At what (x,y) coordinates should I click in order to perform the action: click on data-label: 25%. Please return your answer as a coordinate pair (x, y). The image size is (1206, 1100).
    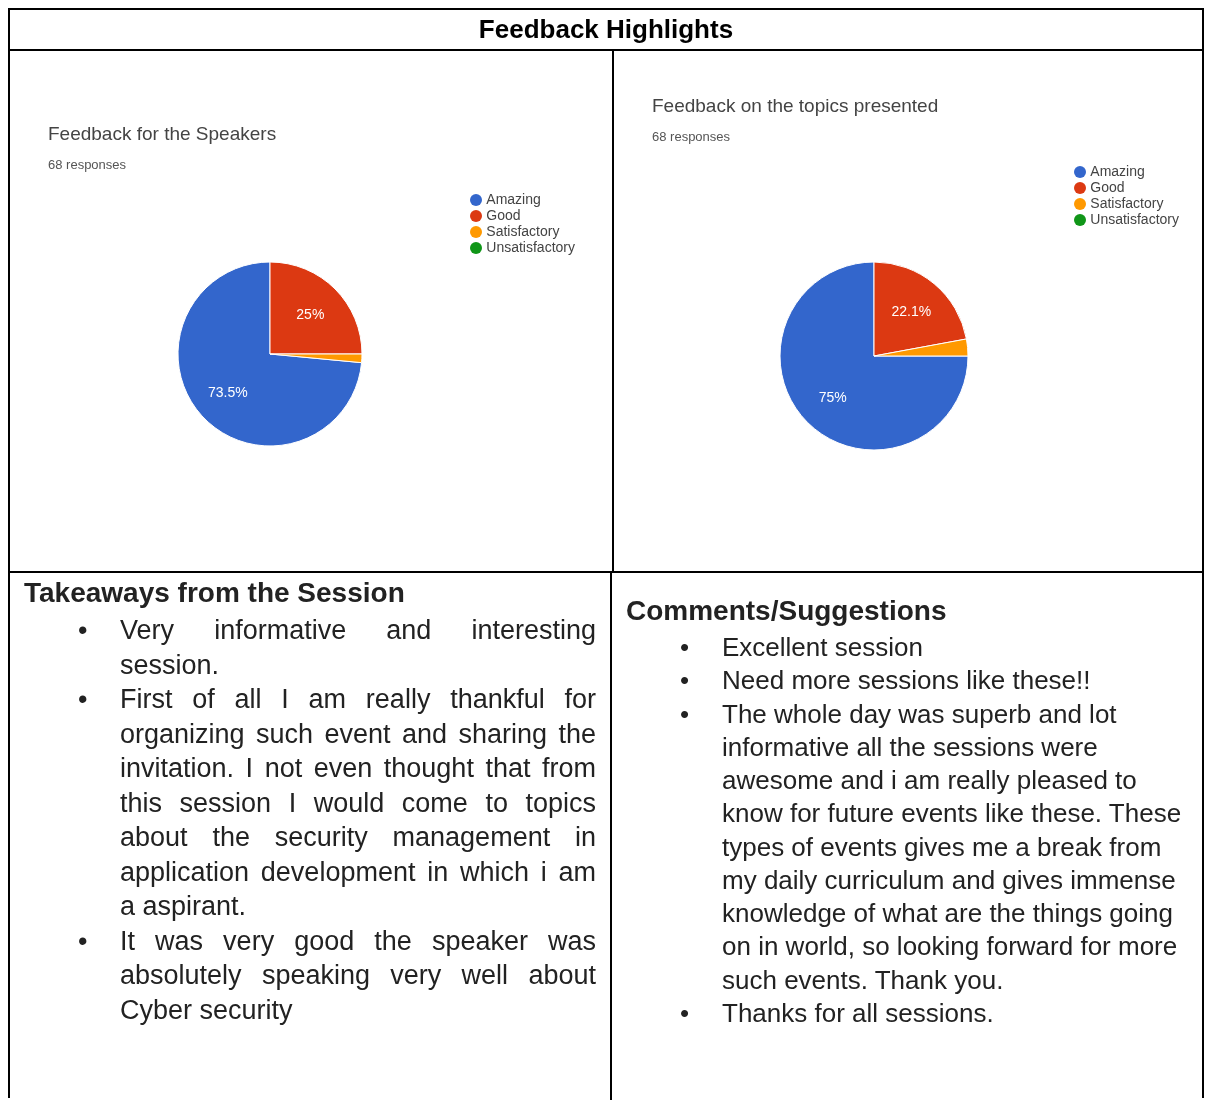
    Looking at the image, I should click on (310, 313).